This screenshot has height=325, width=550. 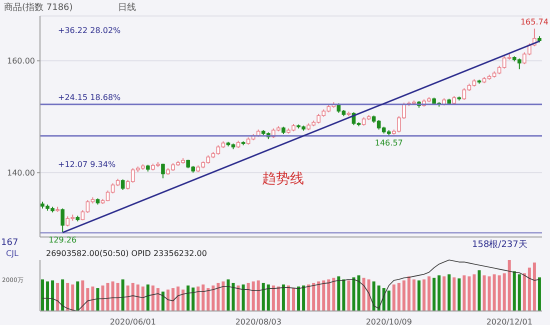 I want to click on text: 26903582.00(50:50) OPID 23356232.00, so click(x=126, y=253).